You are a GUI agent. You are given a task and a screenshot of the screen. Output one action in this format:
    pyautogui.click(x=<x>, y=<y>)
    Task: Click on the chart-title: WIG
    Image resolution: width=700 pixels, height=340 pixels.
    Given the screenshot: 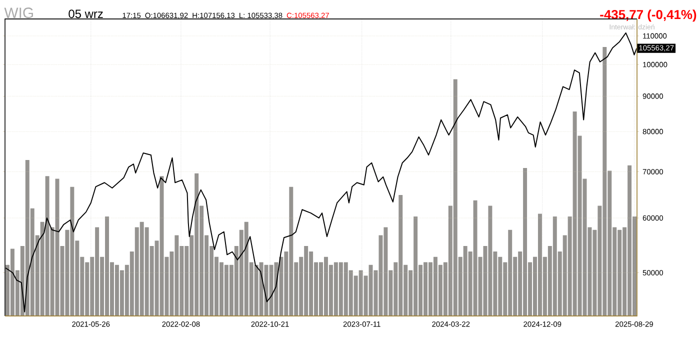 What is the action you would take?
    pyautogui.click(x=18, y=13)
    